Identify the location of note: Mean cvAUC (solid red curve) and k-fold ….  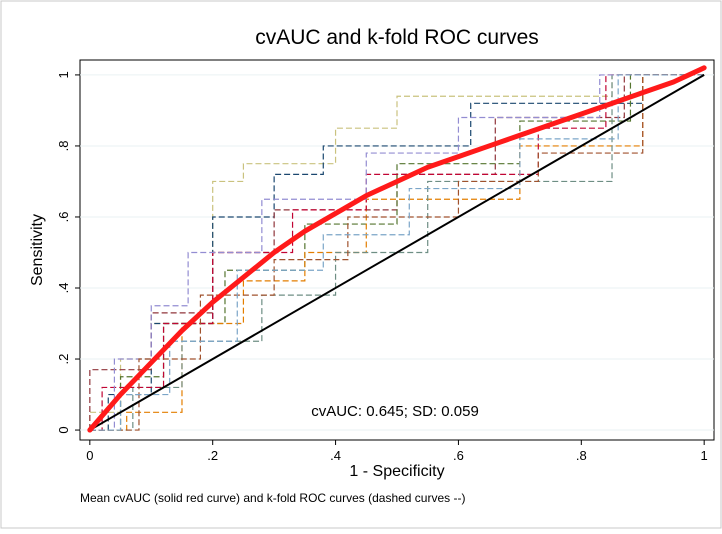
(272, 498).